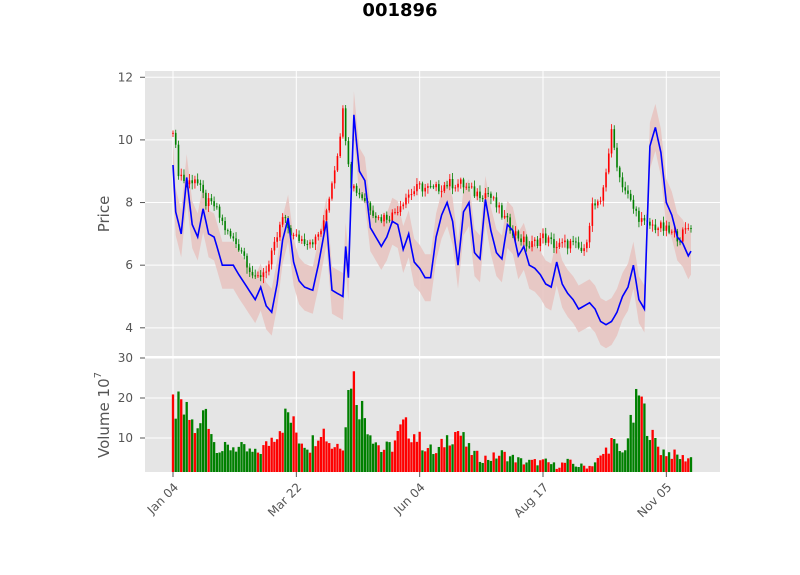 The width and height of the screenshot is (800, 575). I want to click on price-tick-label: 10, so click(125, 140).